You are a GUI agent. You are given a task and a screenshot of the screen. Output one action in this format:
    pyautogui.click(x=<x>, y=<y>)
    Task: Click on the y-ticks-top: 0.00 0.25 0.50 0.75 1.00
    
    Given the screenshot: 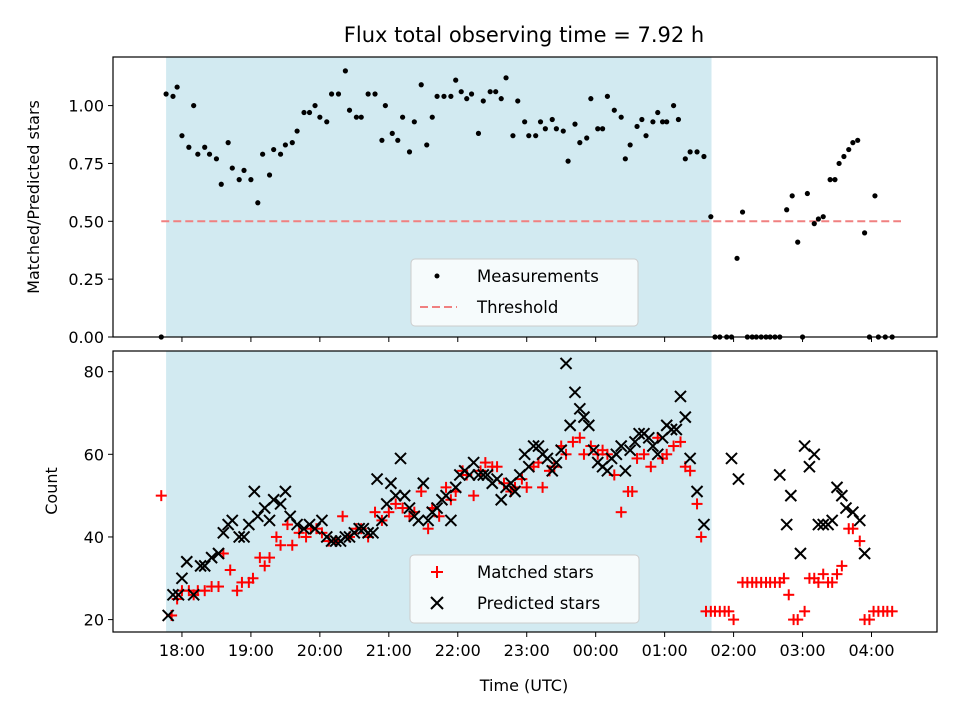 What is the action you would take?
    pyautogui.click(x=90, y=222)
    